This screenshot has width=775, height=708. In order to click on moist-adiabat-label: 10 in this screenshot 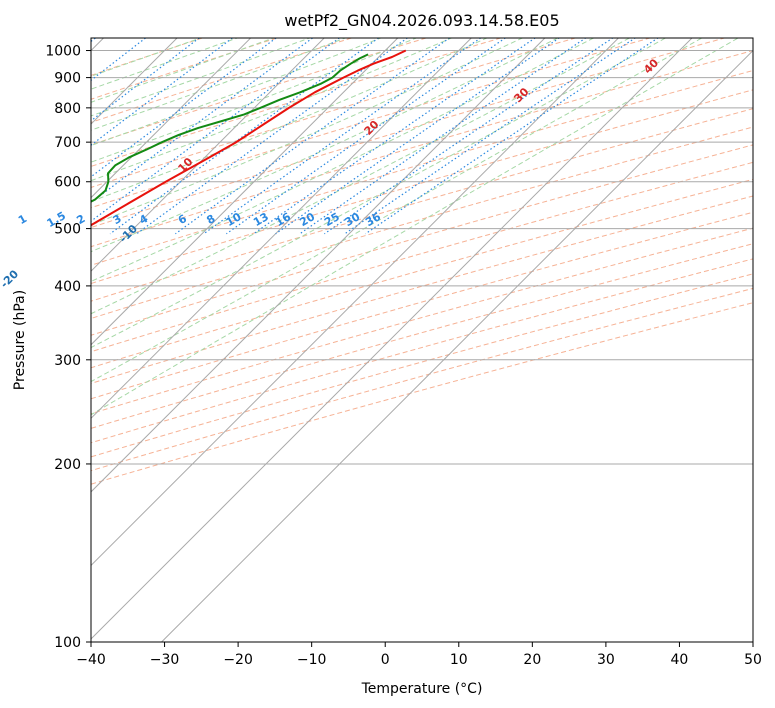, I will do `click(185, 165)`.